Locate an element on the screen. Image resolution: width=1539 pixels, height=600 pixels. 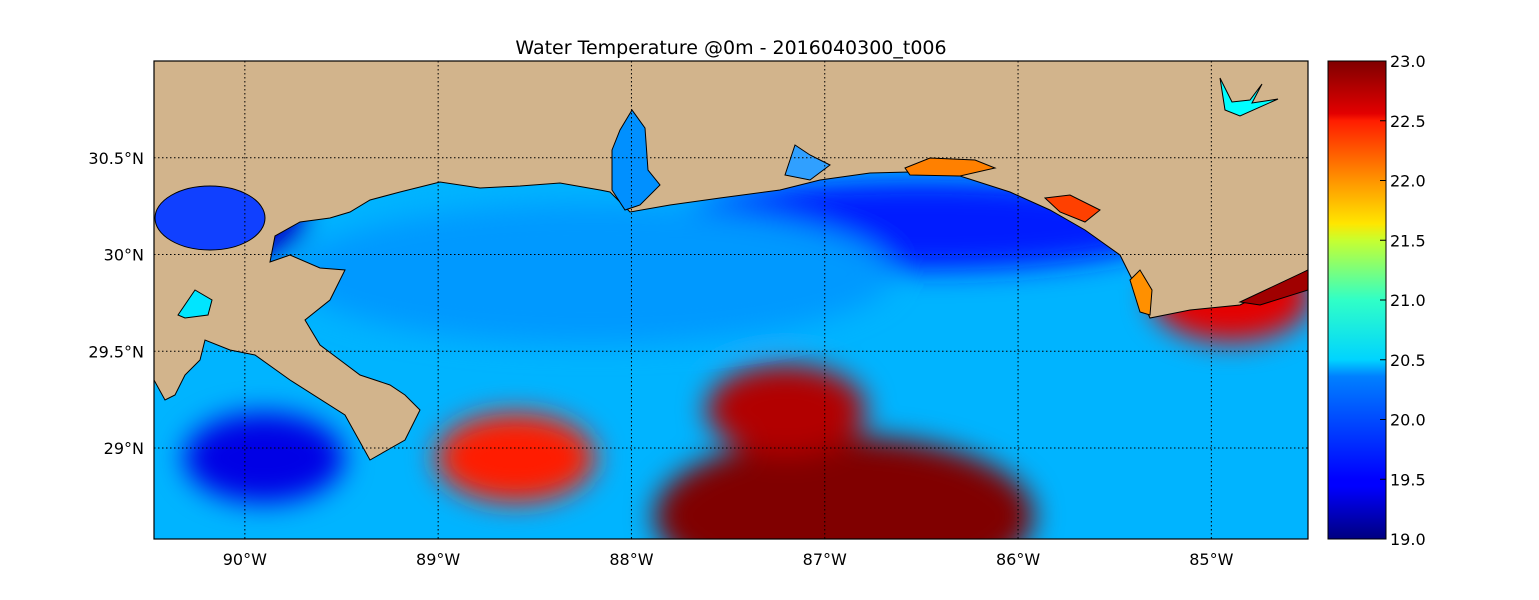
x-tick-label: 88°W is located at coordinates (631, 559).